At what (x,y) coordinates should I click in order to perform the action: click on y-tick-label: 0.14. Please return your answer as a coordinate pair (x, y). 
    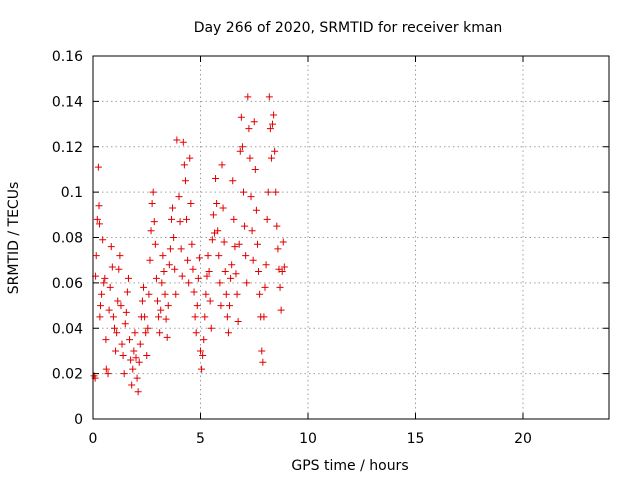
    Looking at the image, I should click on (67, 102).